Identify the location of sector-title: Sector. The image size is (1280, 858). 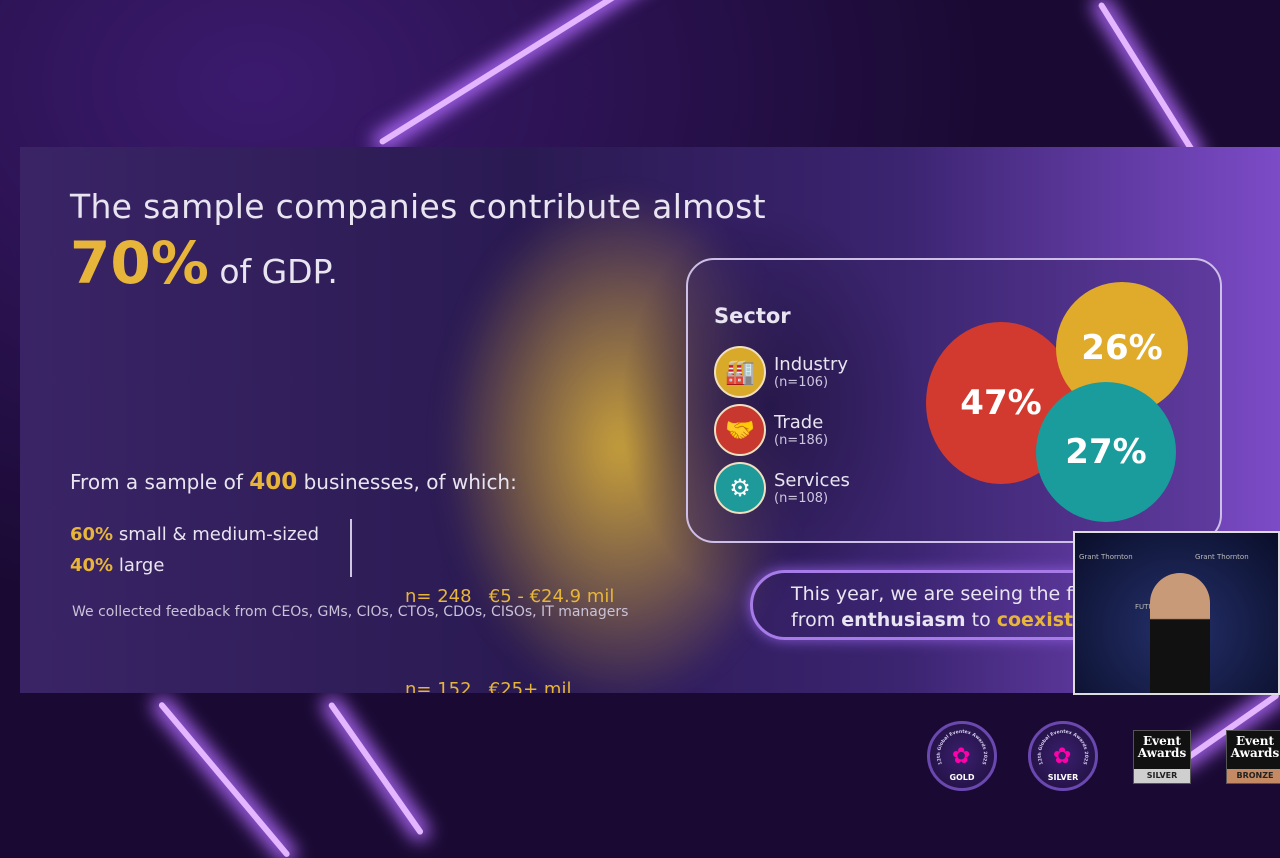
(752, 316).